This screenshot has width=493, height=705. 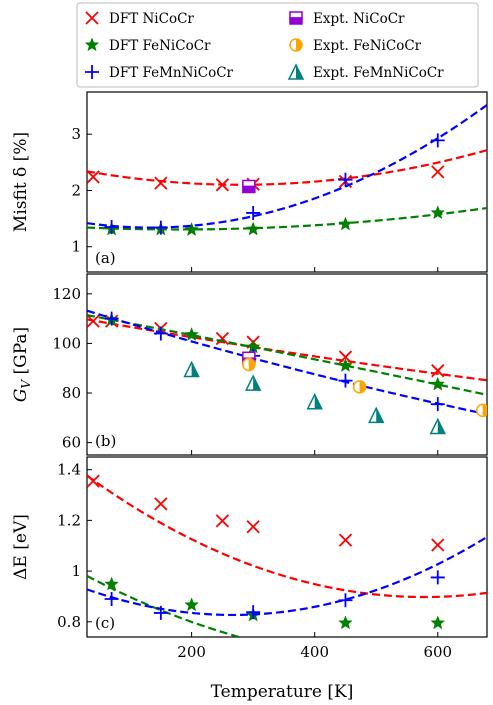 I want to click on x-tick-label: 200, so click(x=191, y=652).